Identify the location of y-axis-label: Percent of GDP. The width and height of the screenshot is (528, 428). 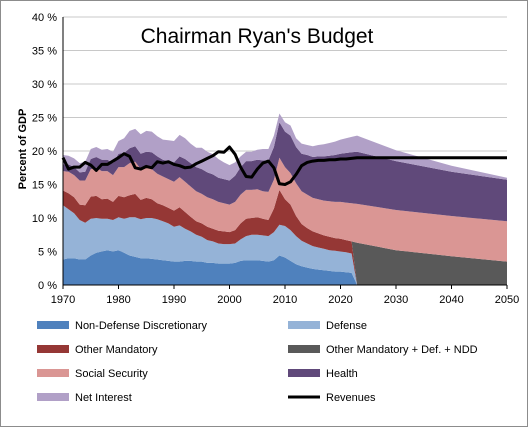
(23, 149).